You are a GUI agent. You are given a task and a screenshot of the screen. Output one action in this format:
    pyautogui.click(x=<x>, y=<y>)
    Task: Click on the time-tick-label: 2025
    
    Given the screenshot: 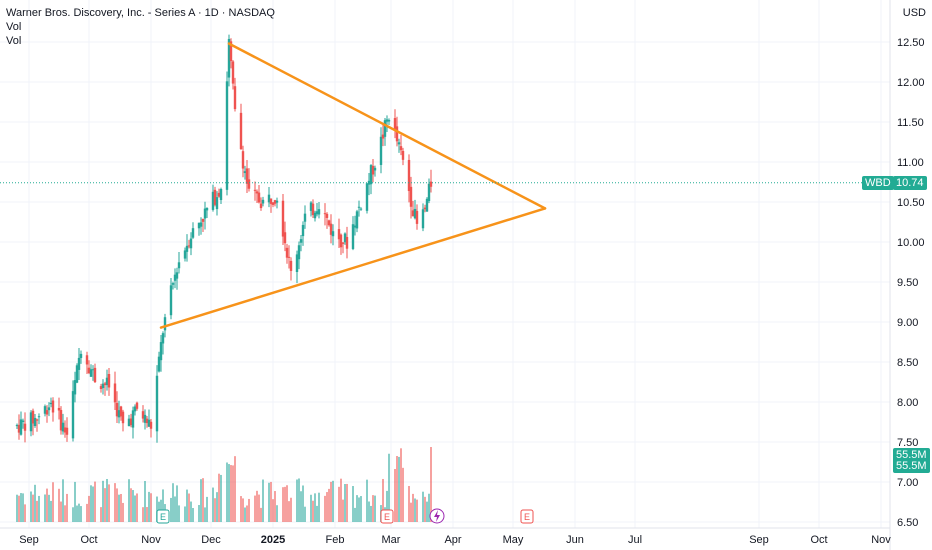 What is the action you would take?
    pyautogui.click(x=273, y=540)
    